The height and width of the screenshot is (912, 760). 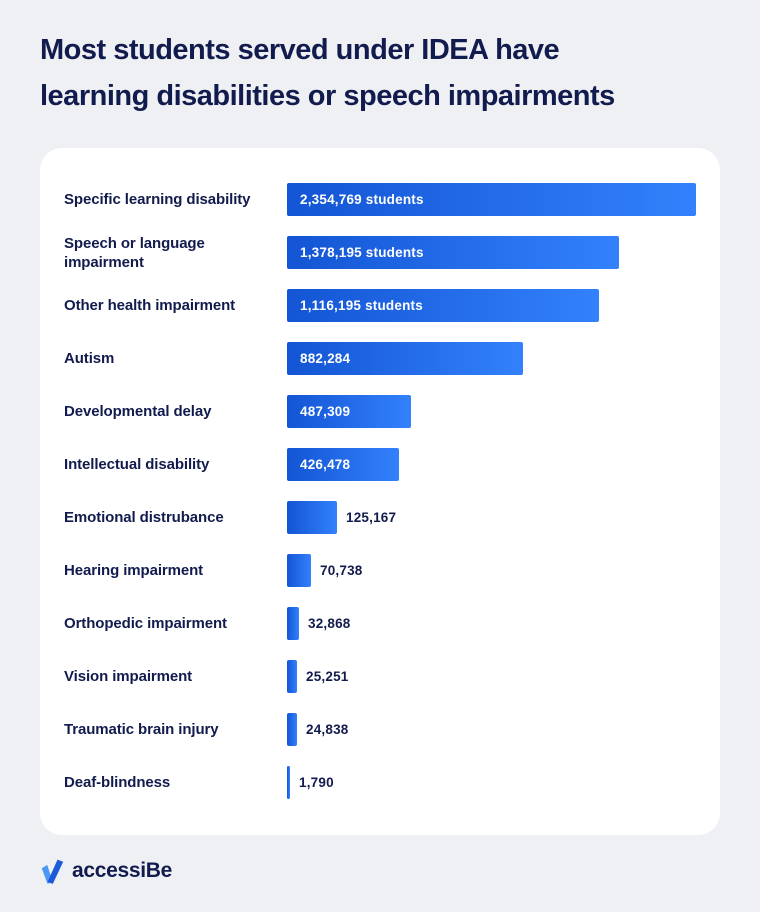 I want to click on bar-value-outside: 70,738, so click(x=341, y=570).